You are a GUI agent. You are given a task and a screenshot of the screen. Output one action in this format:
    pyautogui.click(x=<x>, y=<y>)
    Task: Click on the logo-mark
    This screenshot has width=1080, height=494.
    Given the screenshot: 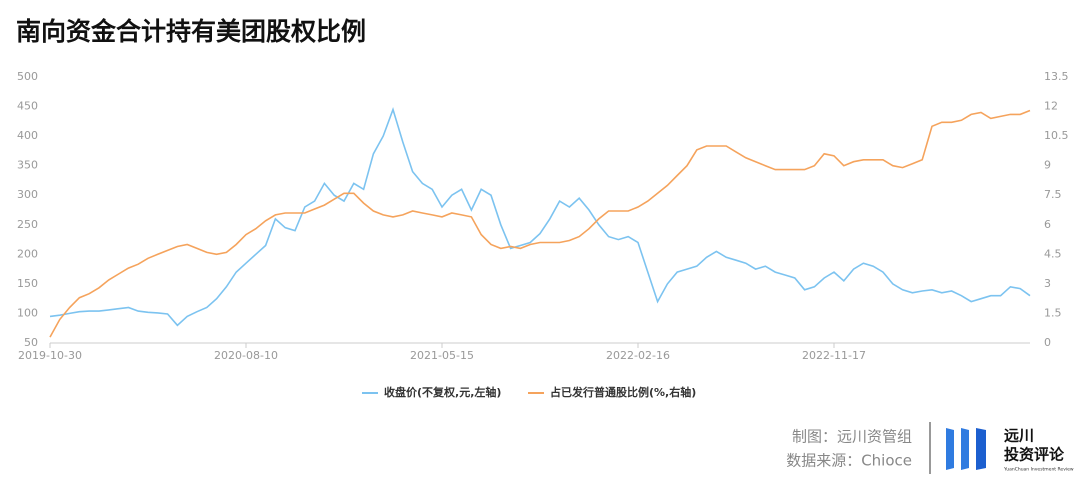 What is the action you would take?
    pyautogui.click(x=966, y=449)
    